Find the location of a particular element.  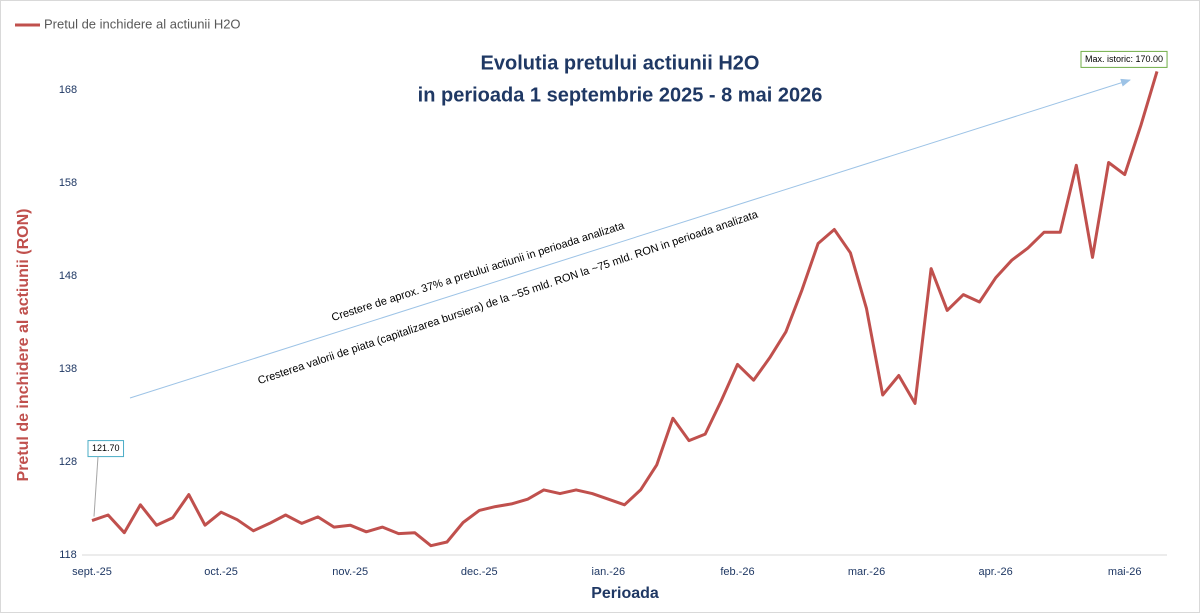

value-callout: 121.70 is located at coordinates (106, 478).